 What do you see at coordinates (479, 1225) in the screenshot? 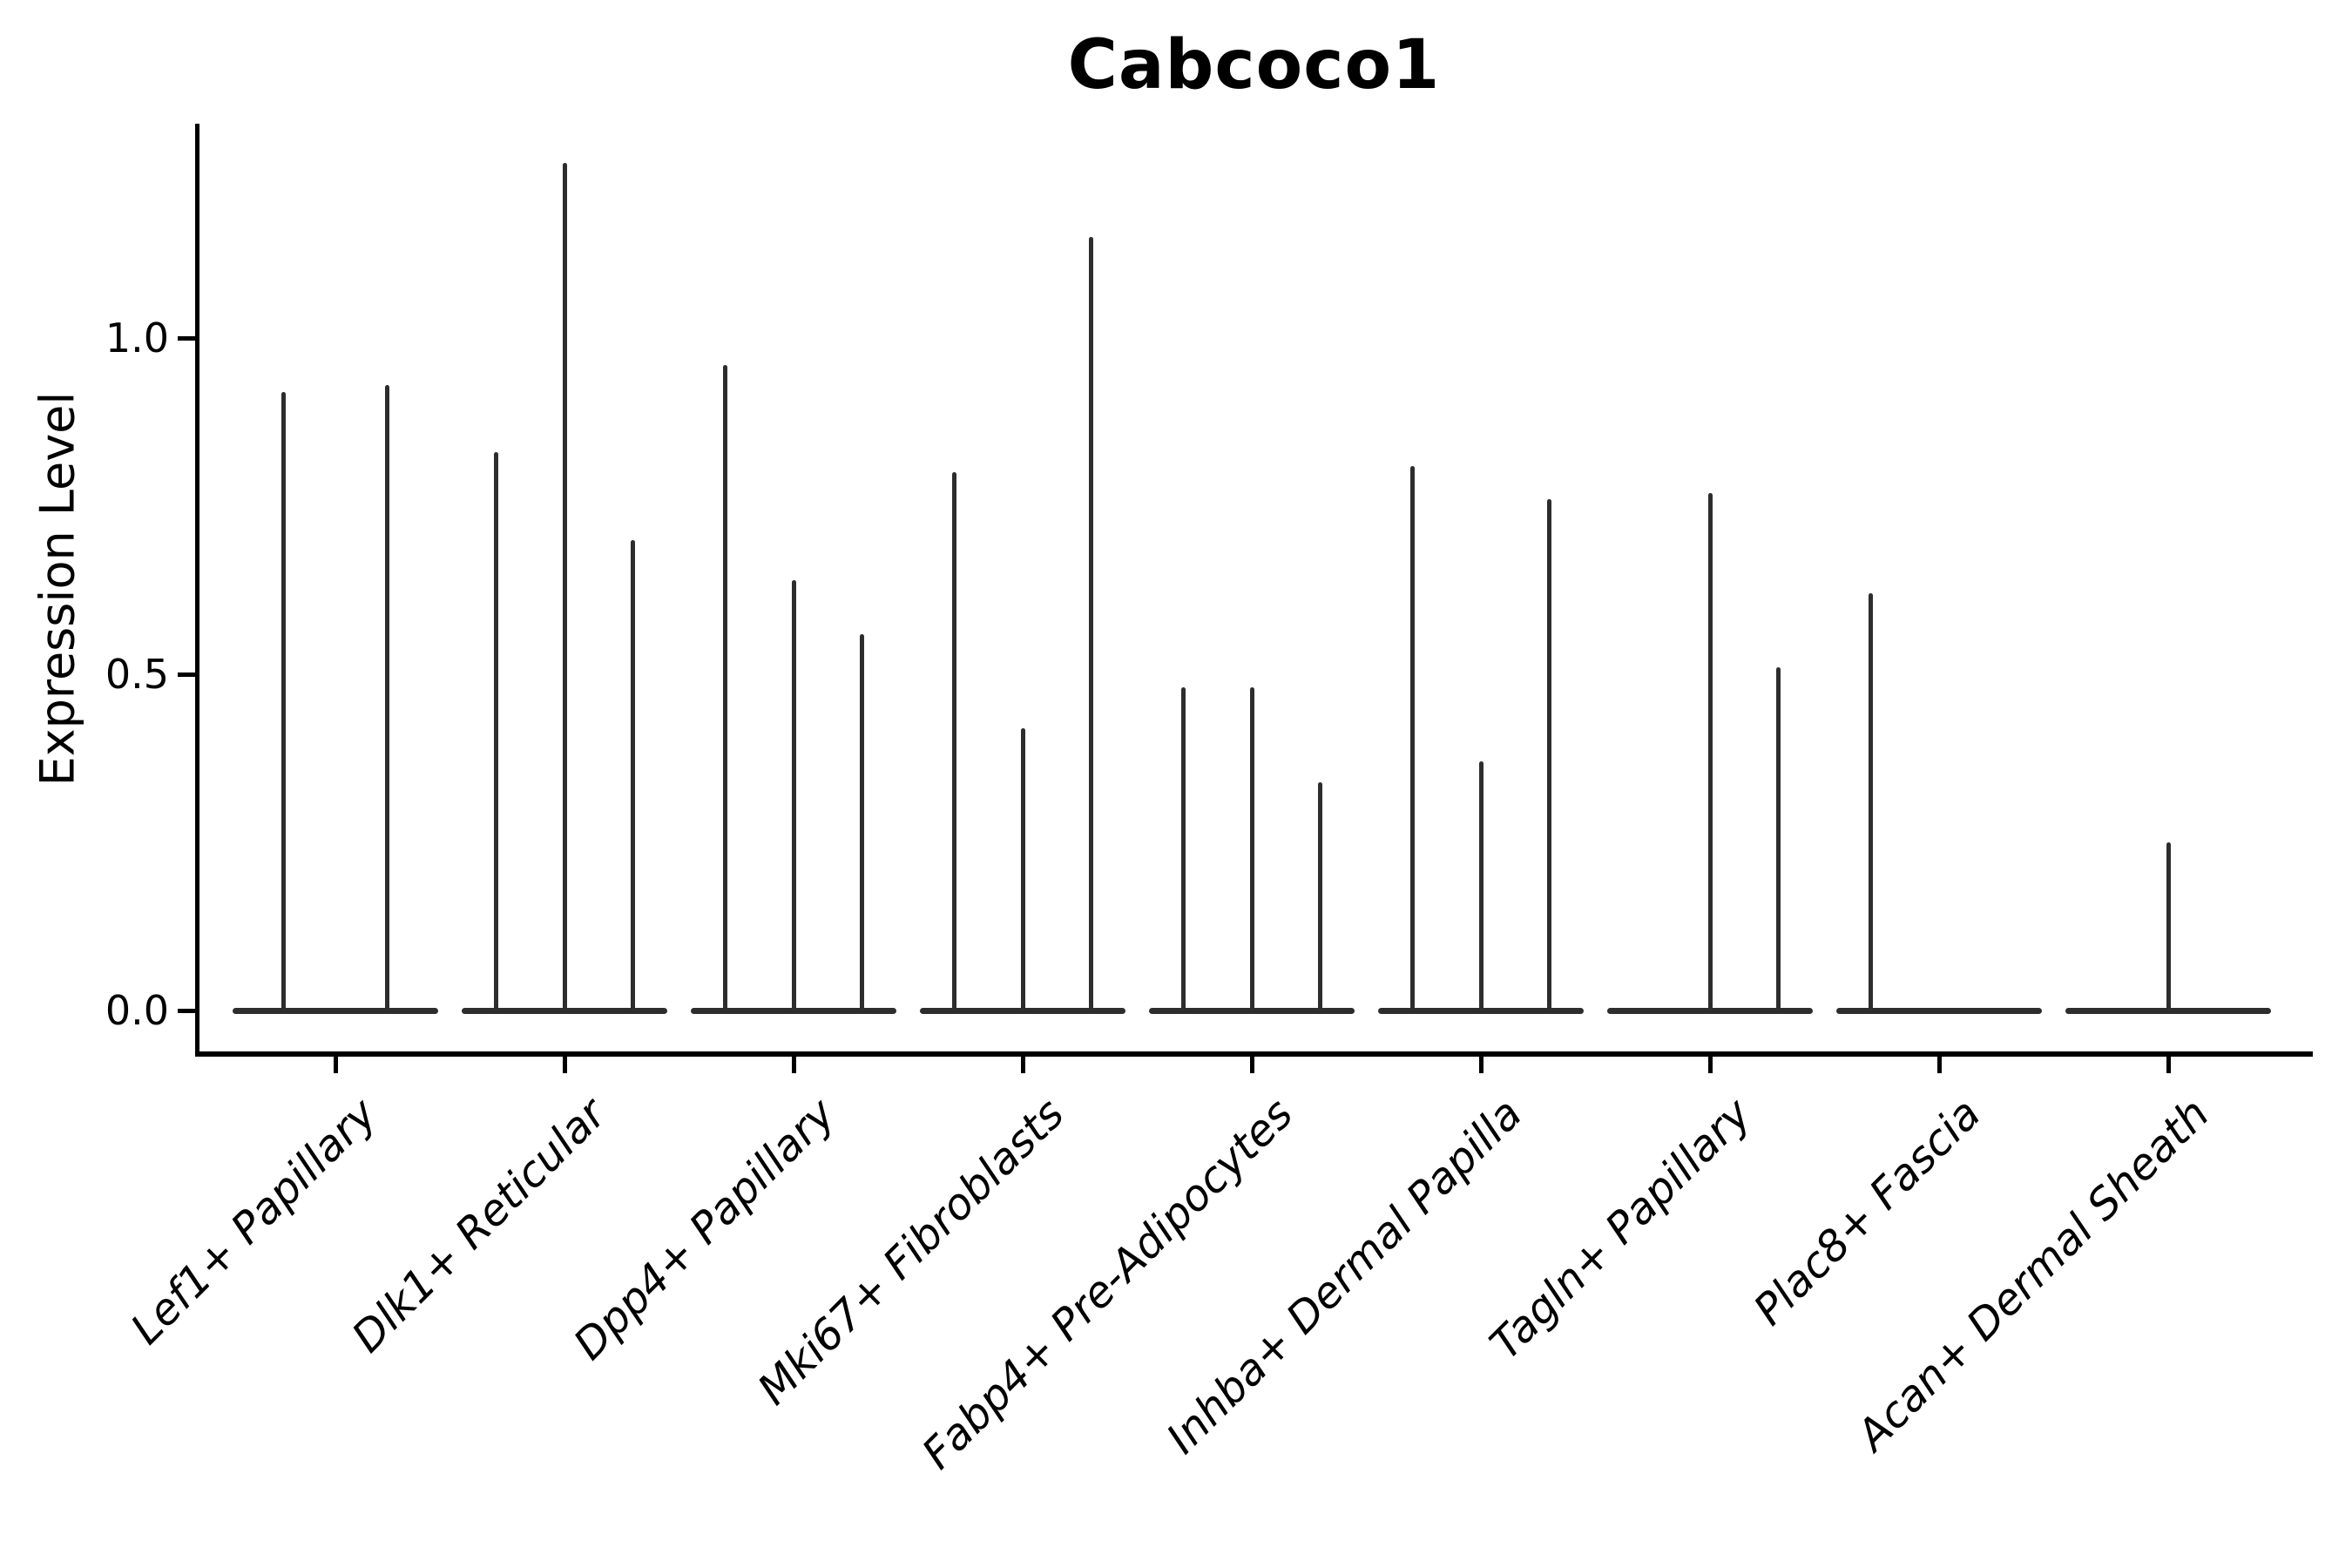
I see `x-tick-label: Dlk1+ Reticular` at bounding box center [479, 1225].